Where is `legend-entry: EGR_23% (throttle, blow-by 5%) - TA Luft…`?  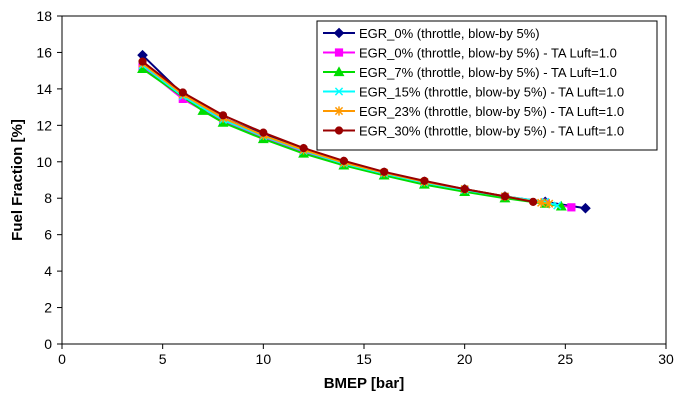
legend-entry: EGR_23% (throttle, blow-by 5%) - TA Luft… is located at coordinates (473, 111).